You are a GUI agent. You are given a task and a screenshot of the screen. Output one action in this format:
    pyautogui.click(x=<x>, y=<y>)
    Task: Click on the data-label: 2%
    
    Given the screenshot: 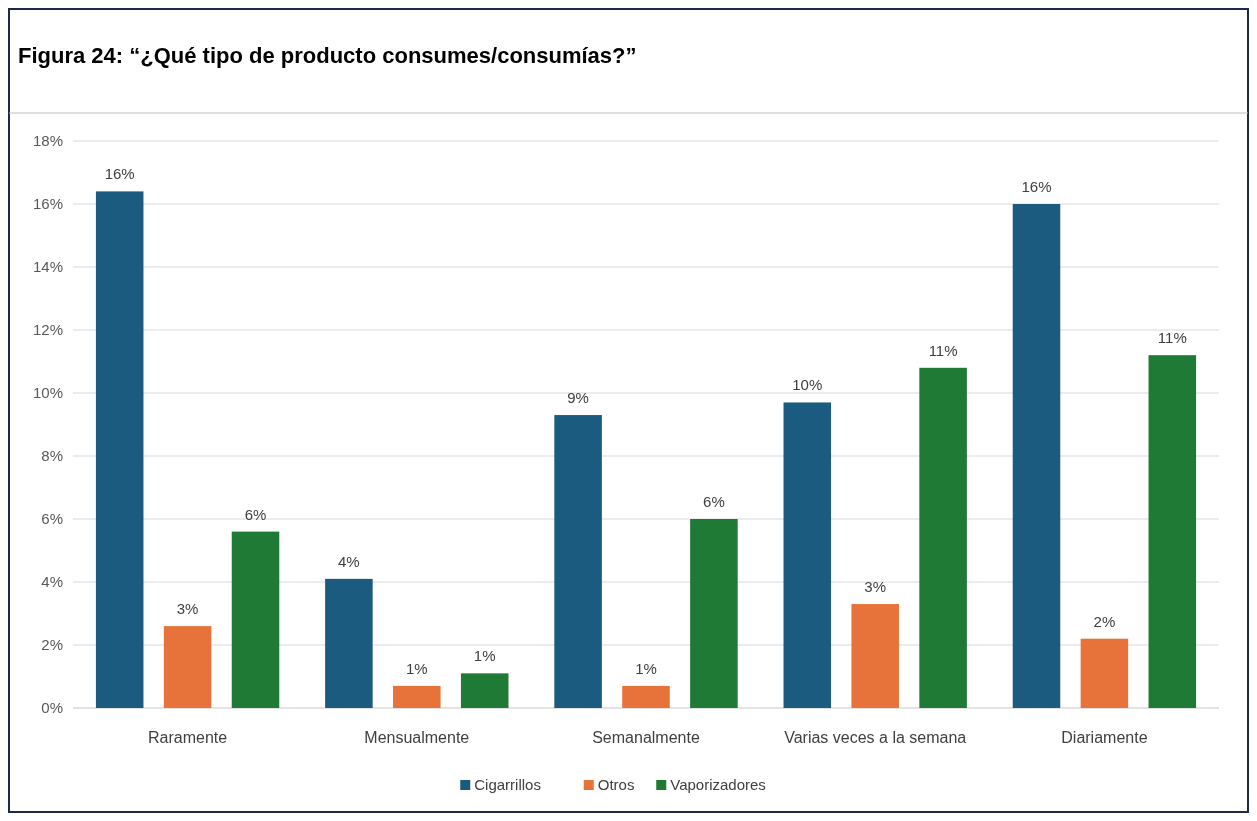 What is the action you would take?
    pyautogui.click(x=1104, y=621)
    